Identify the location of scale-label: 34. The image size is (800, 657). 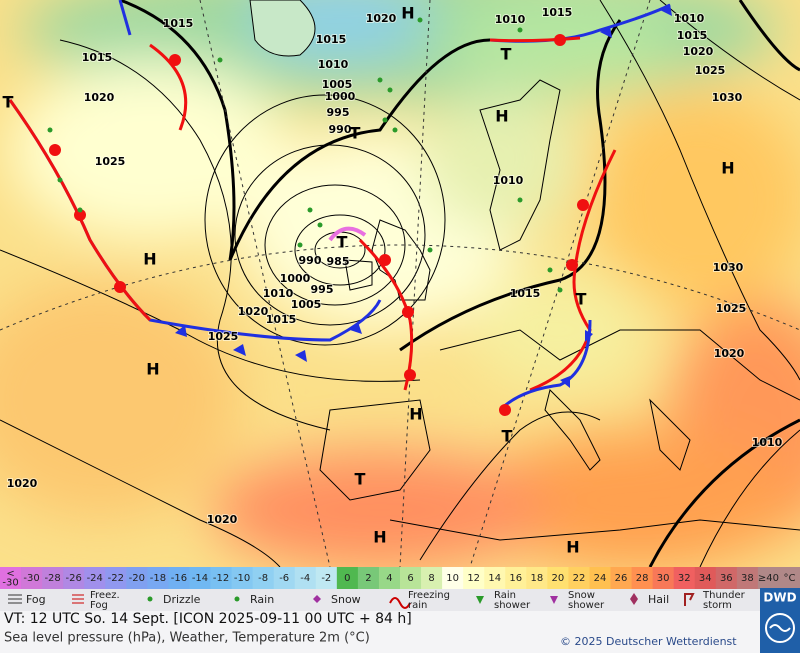
(705, 578).